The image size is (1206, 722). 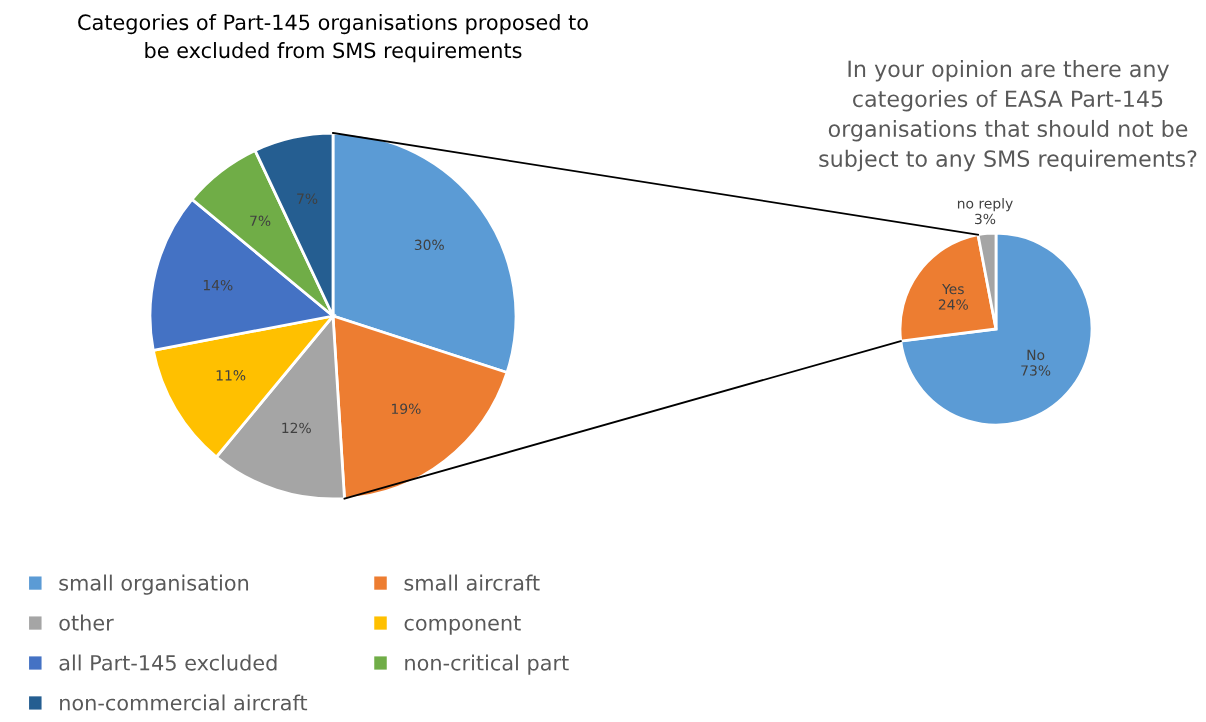 What do you see at coordinates (1036, 370) in the screenshot?
I see `data-label: 73%` at bounding box center [1036, 370].